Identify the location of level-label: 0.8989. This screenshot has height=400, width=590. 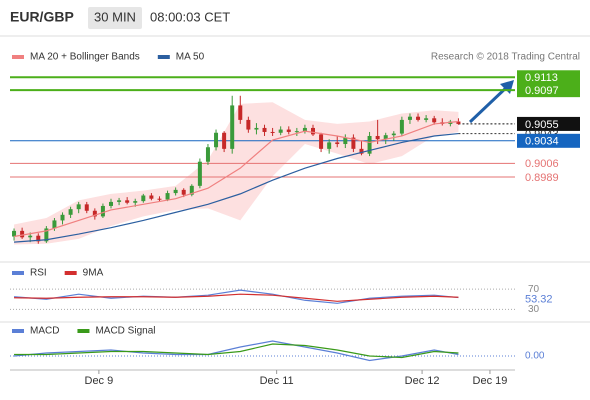
(542, 178).